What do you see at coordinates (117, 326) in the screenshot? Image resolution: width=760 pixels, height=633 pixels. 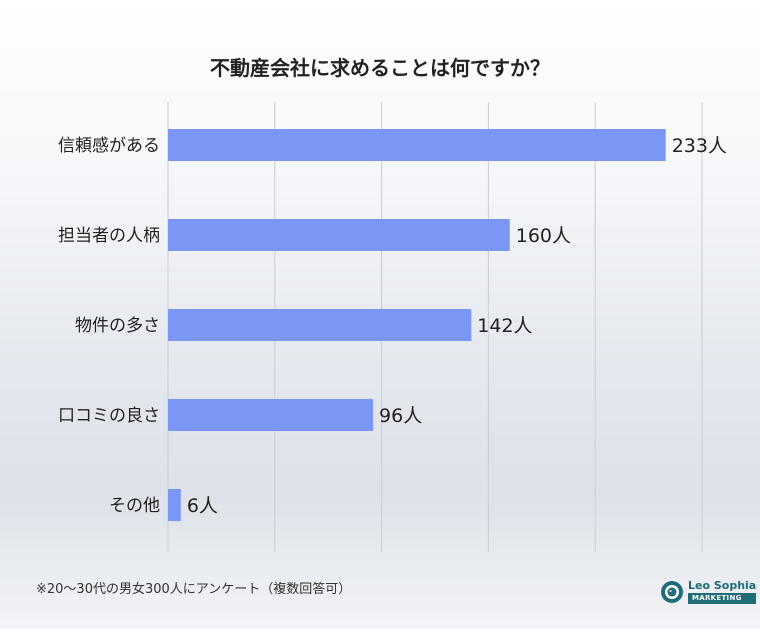 I see `category-label: 物件の多さ` at bounding box center [117, 326].